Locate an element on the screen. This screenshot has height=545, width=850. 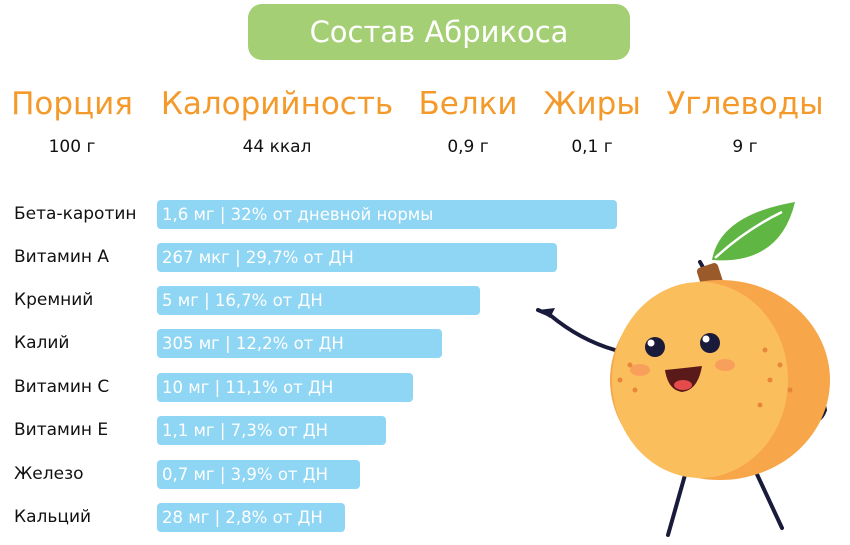
nutrient-name: Витамин С is located at coordinates (62, 387).